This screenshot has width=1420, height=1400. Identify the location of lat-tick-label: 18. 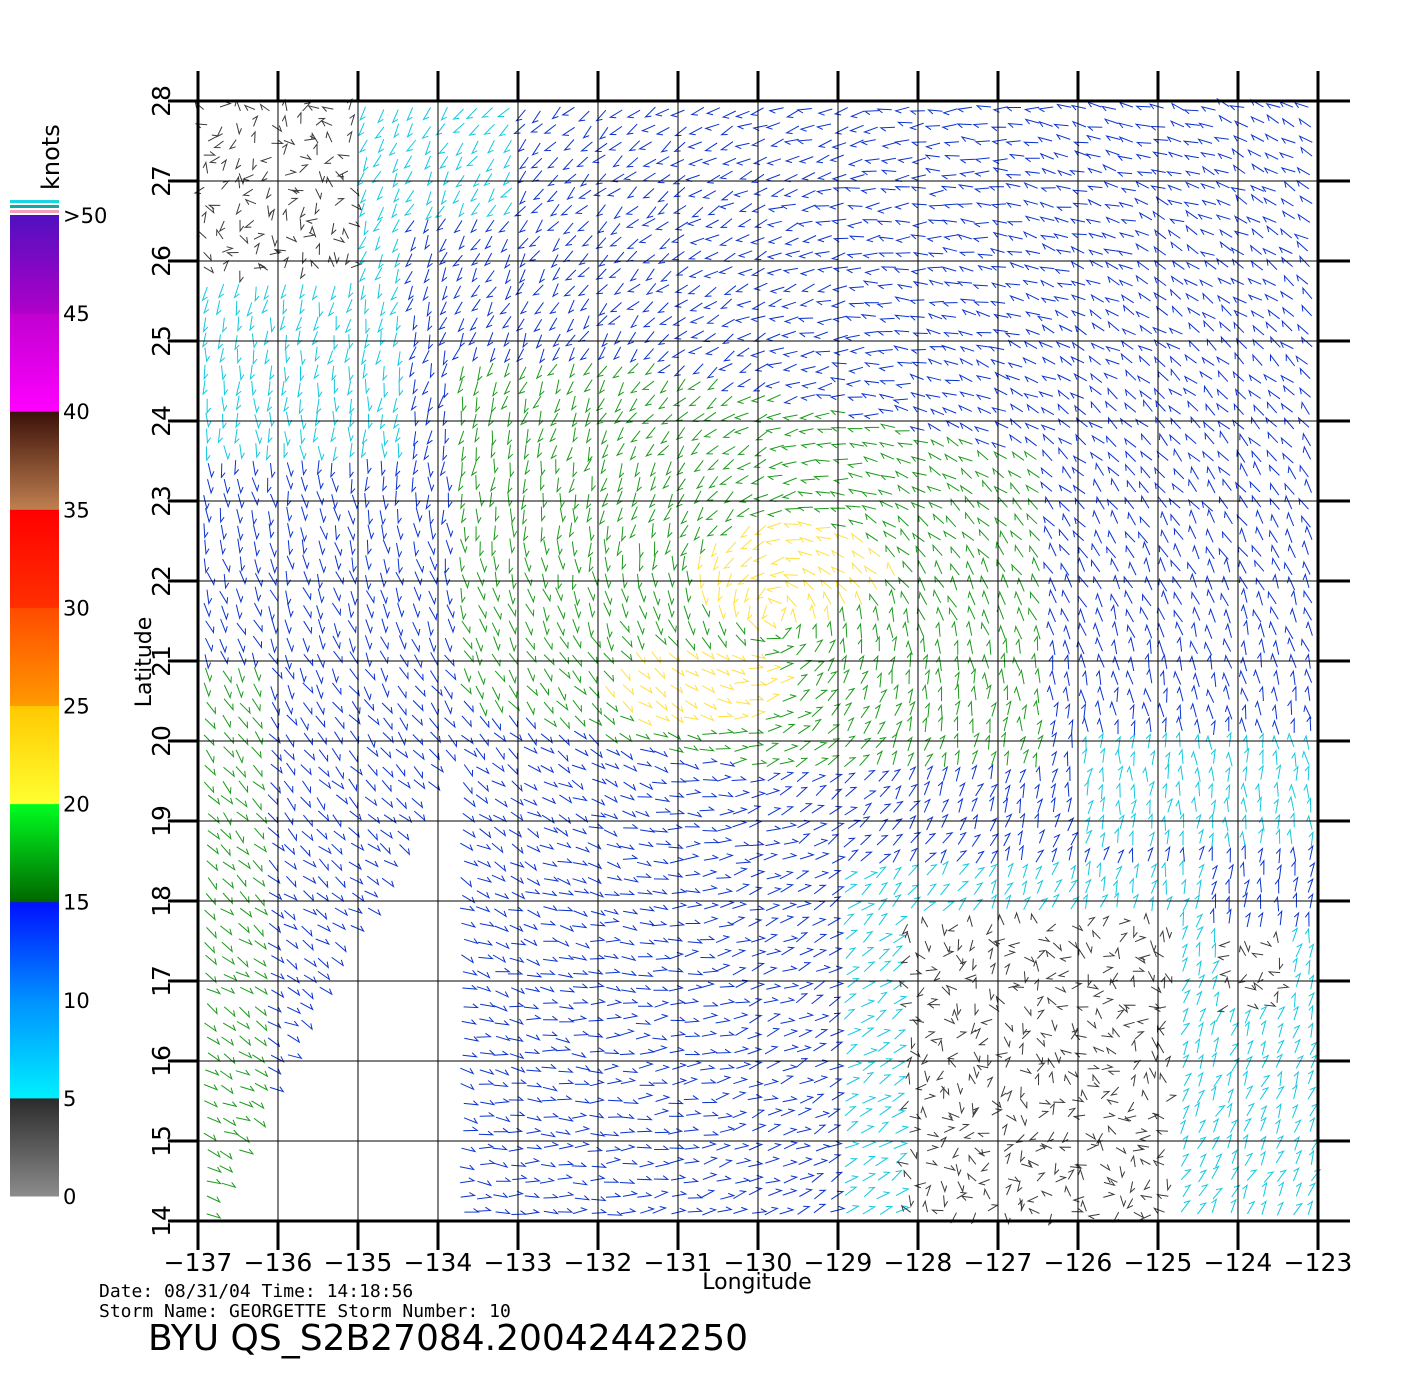
(161, 901).